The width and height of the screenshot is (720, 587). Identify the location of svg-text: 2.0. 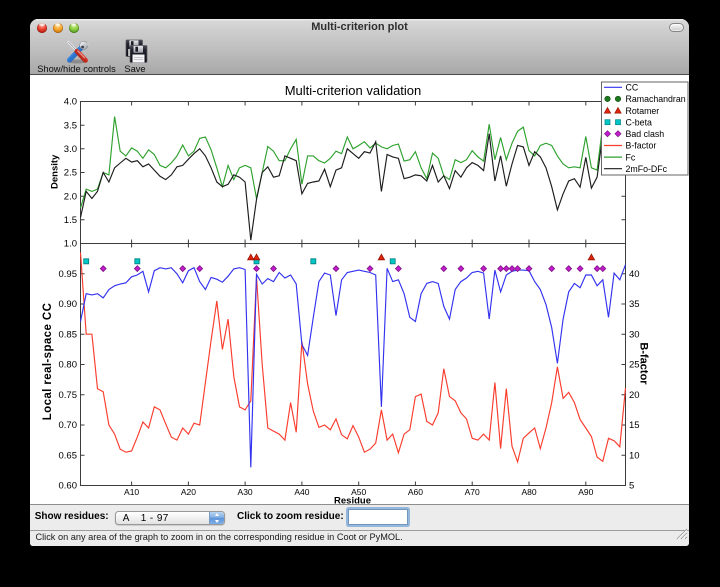
(70, 196).